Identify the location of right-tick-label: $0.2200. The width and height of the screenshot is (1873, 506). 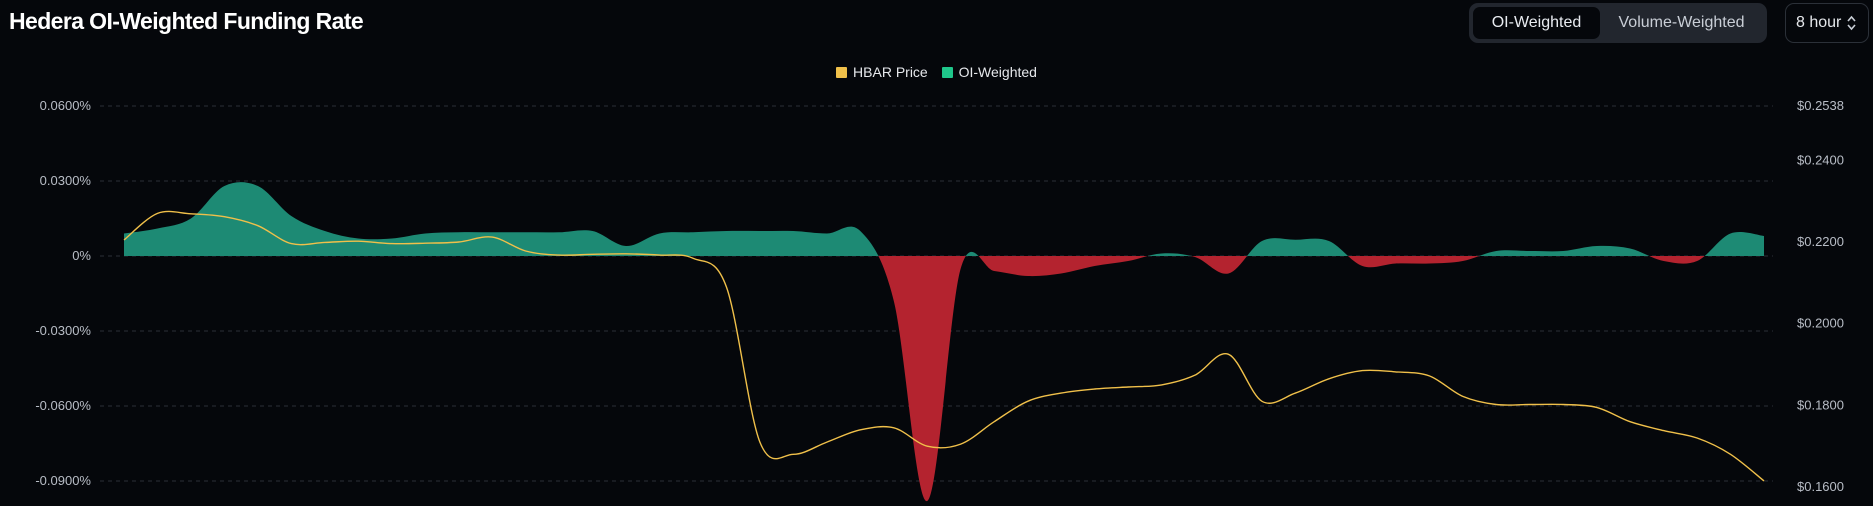
(1820, 241).